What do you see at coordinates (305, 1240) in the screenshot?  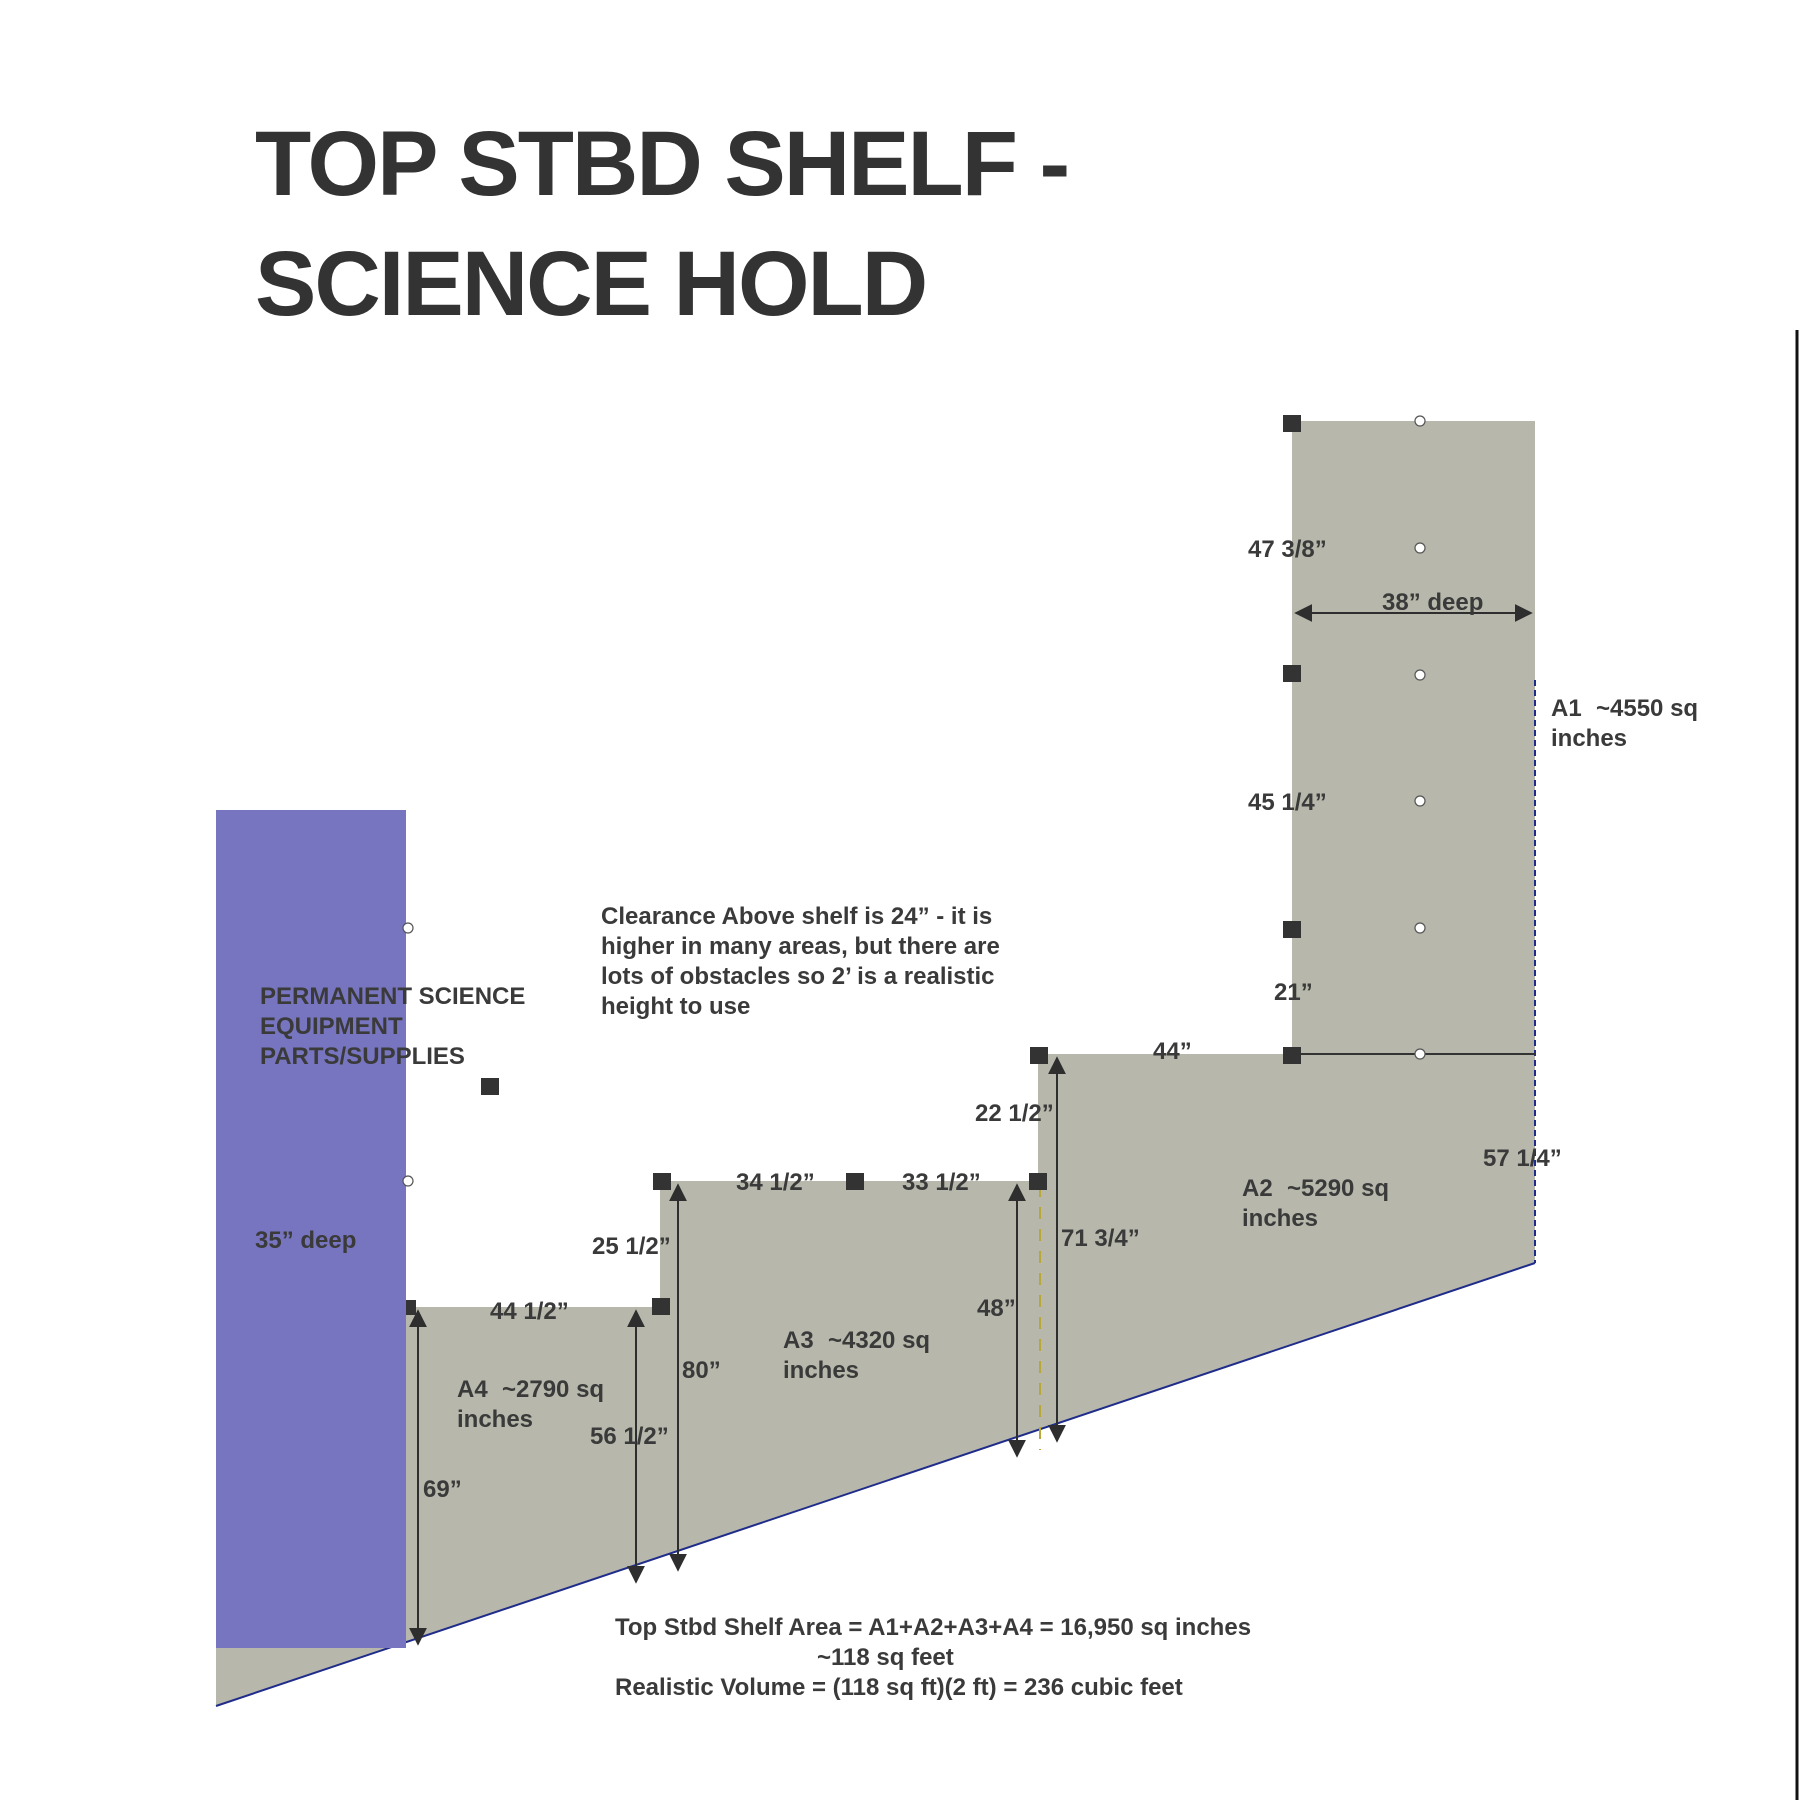 I see `equipment-depth-label: 35” deep` at bounding box center [305, 1240].